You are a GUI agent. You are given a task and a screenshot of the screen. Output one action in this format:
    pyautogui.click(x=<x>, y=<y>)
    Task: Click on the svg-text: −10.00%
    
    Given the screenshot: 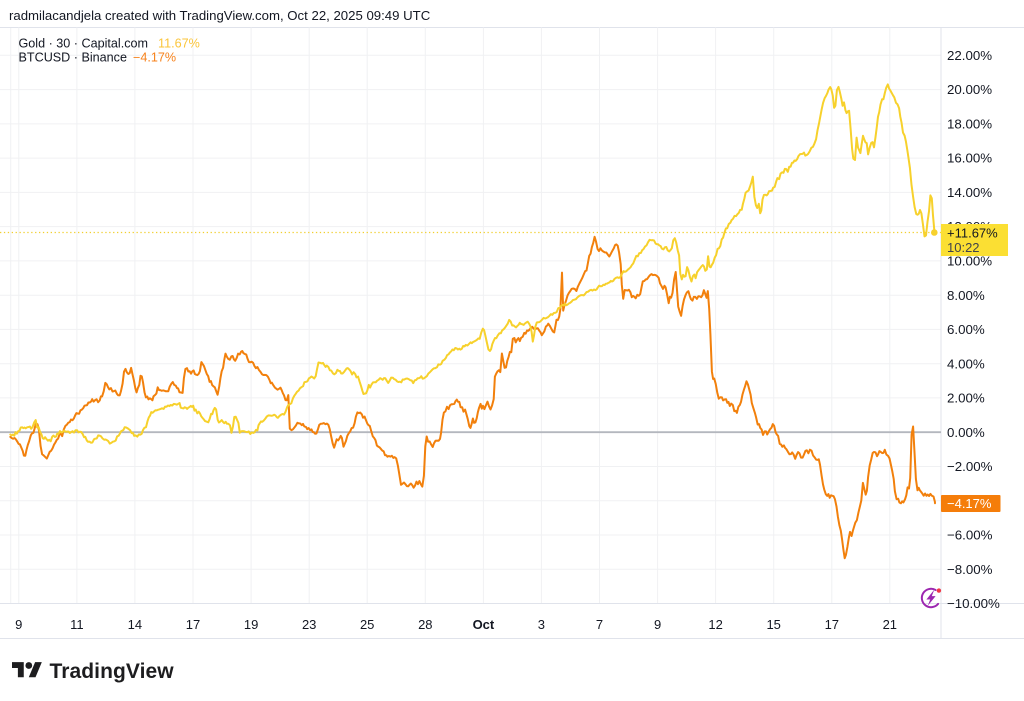 What is the action you would take?
    pyautogui.click(x=973, y=603)
    